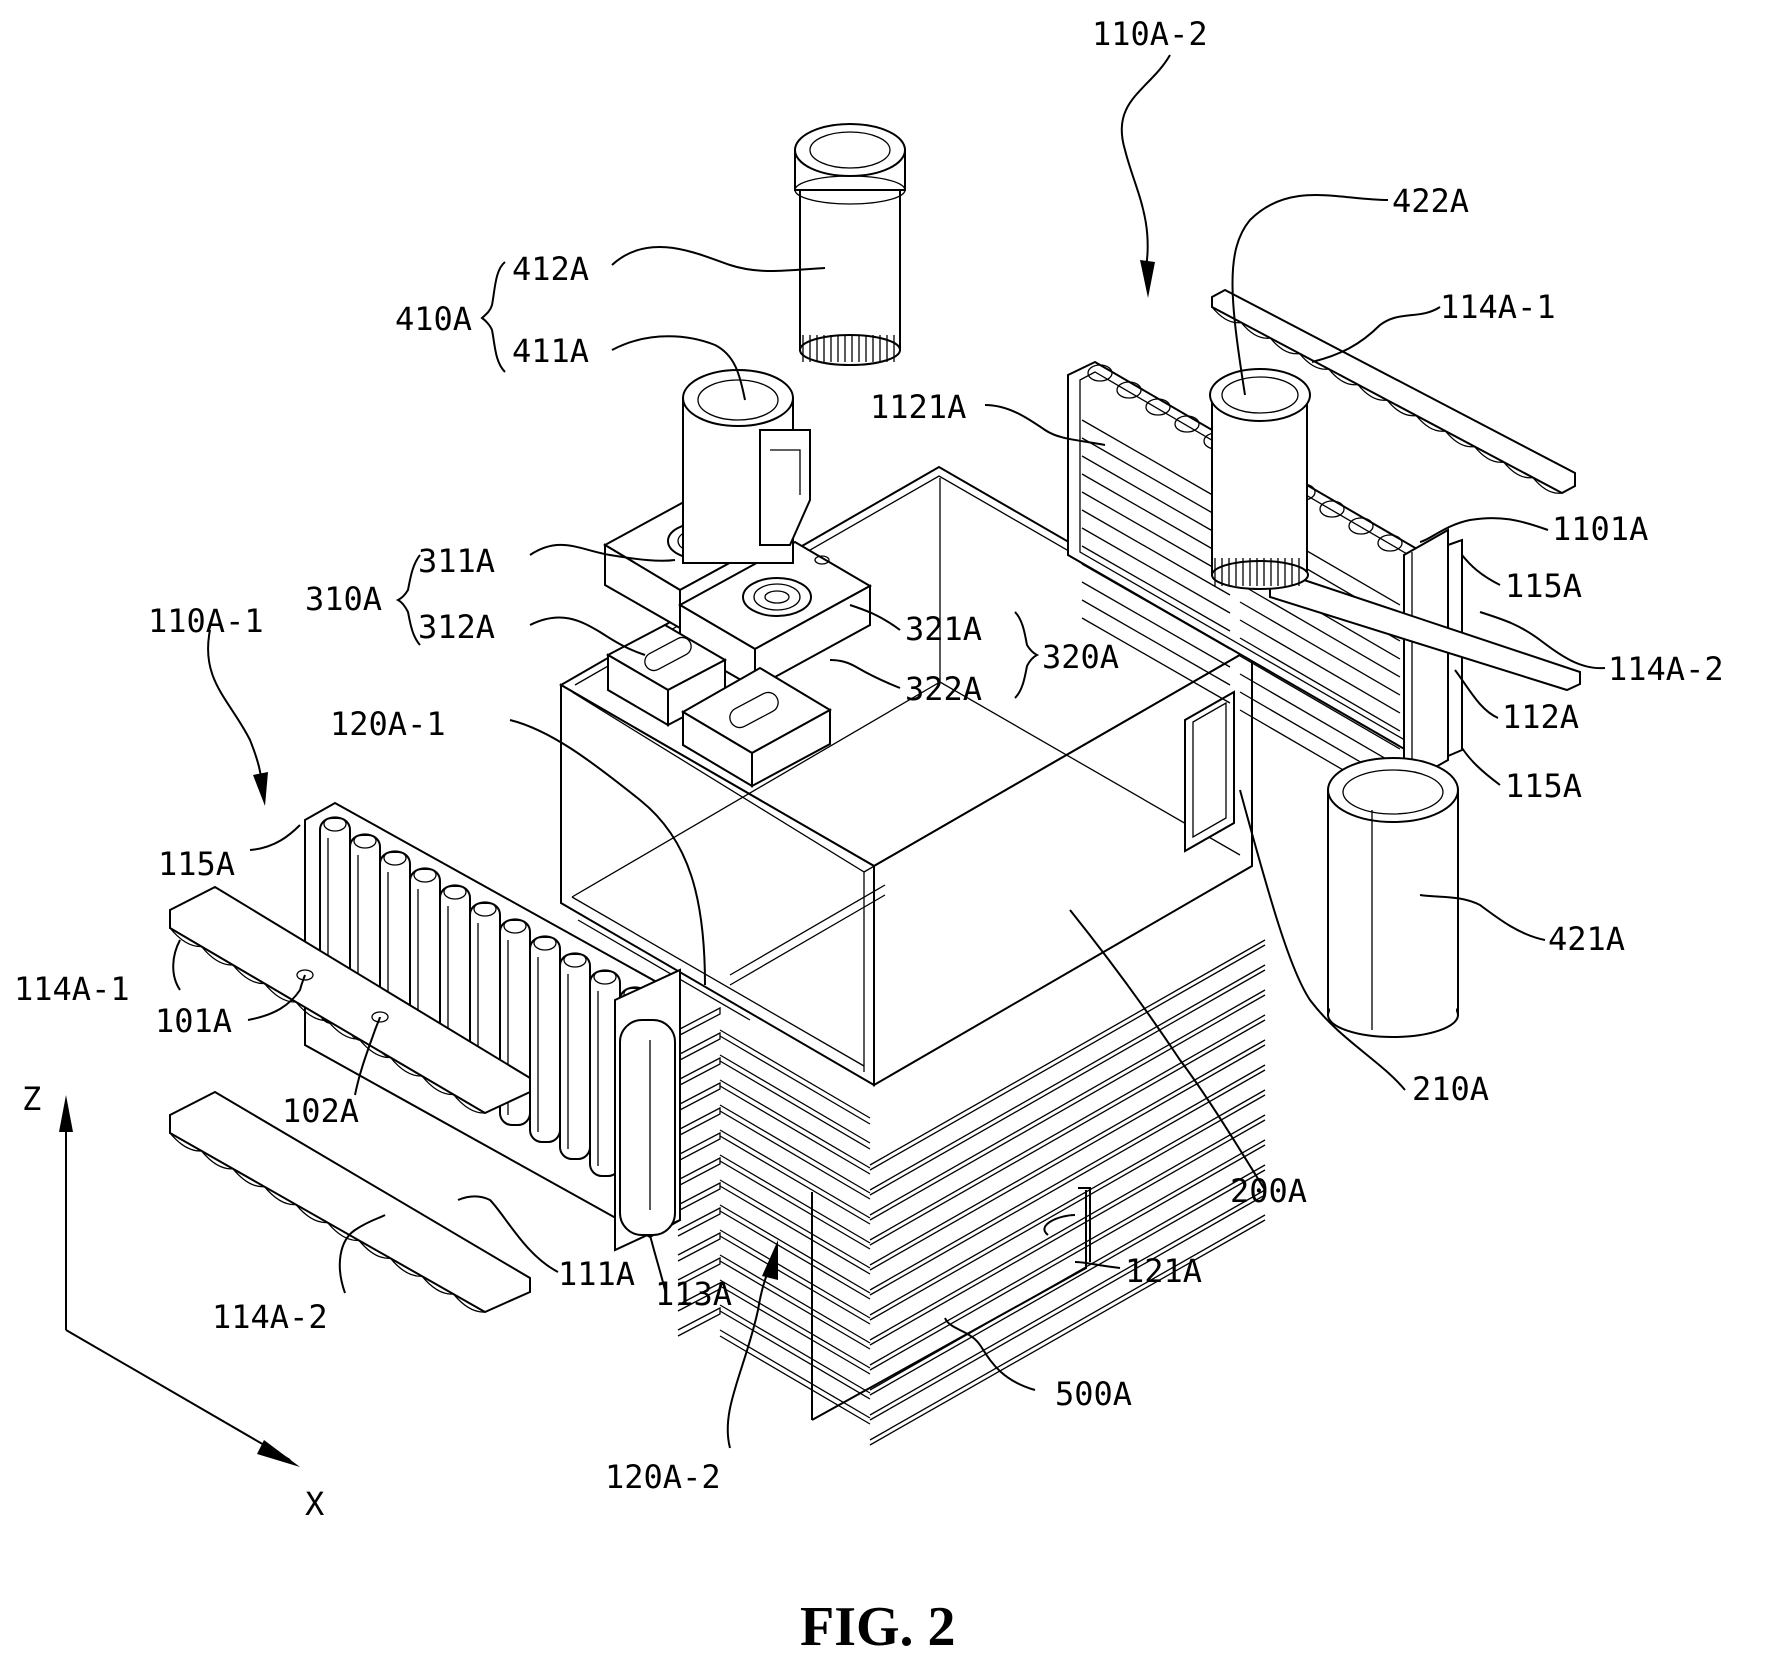 The height and width of the screenshot is (1665, 1772). I want to click on label-114A-1-right: 114A-1, so click(1498, 307).